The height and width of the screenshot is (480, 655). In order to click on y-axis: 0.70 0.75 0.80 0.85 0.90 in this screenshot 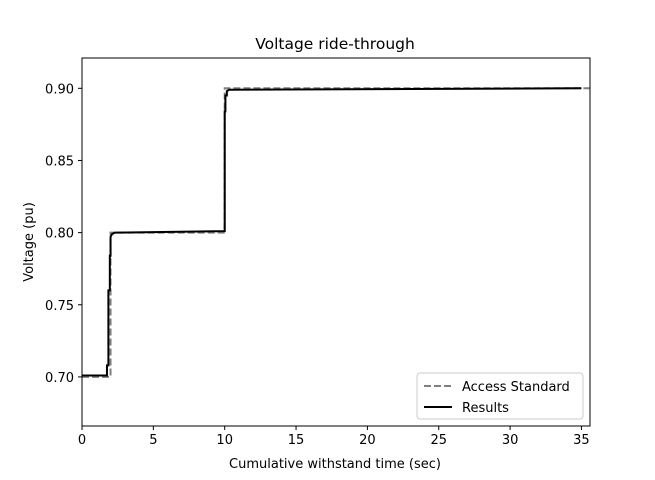, I will do `click(63, 234)`.